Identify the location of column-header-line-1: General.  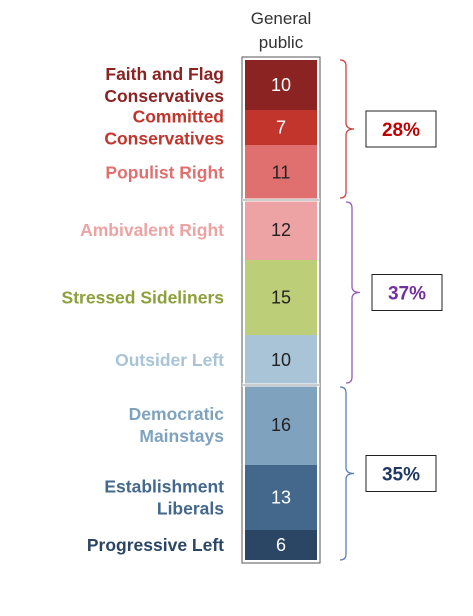
(281, 18).